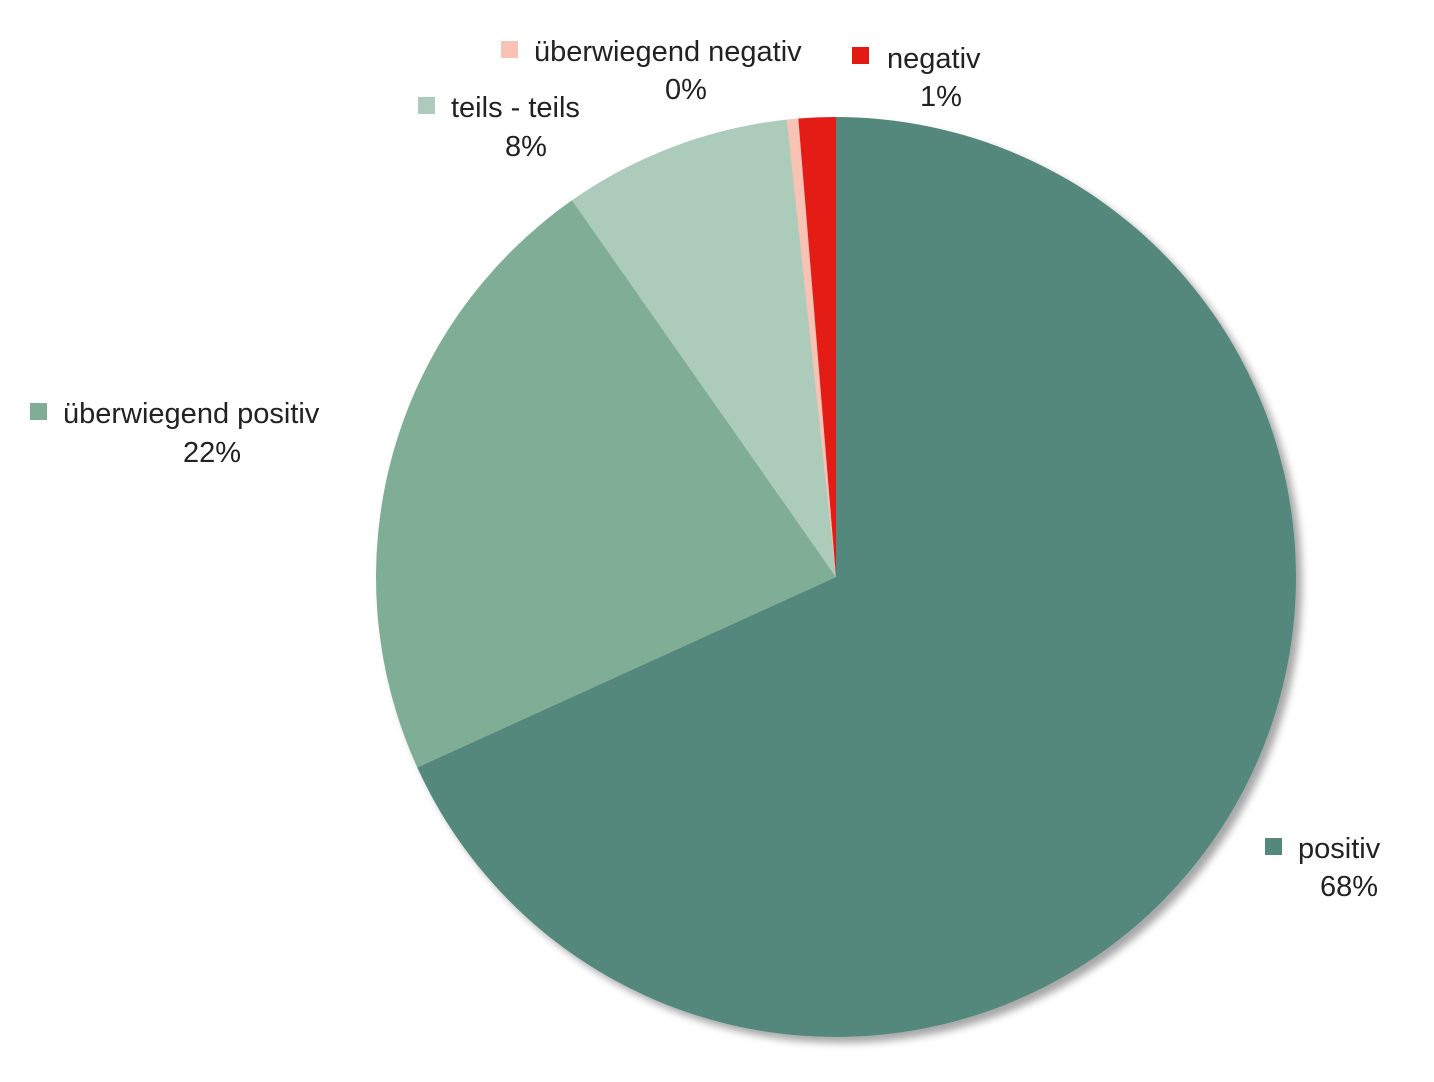  I want to click on slice-label-negativ: negativ, so click(934, 59).